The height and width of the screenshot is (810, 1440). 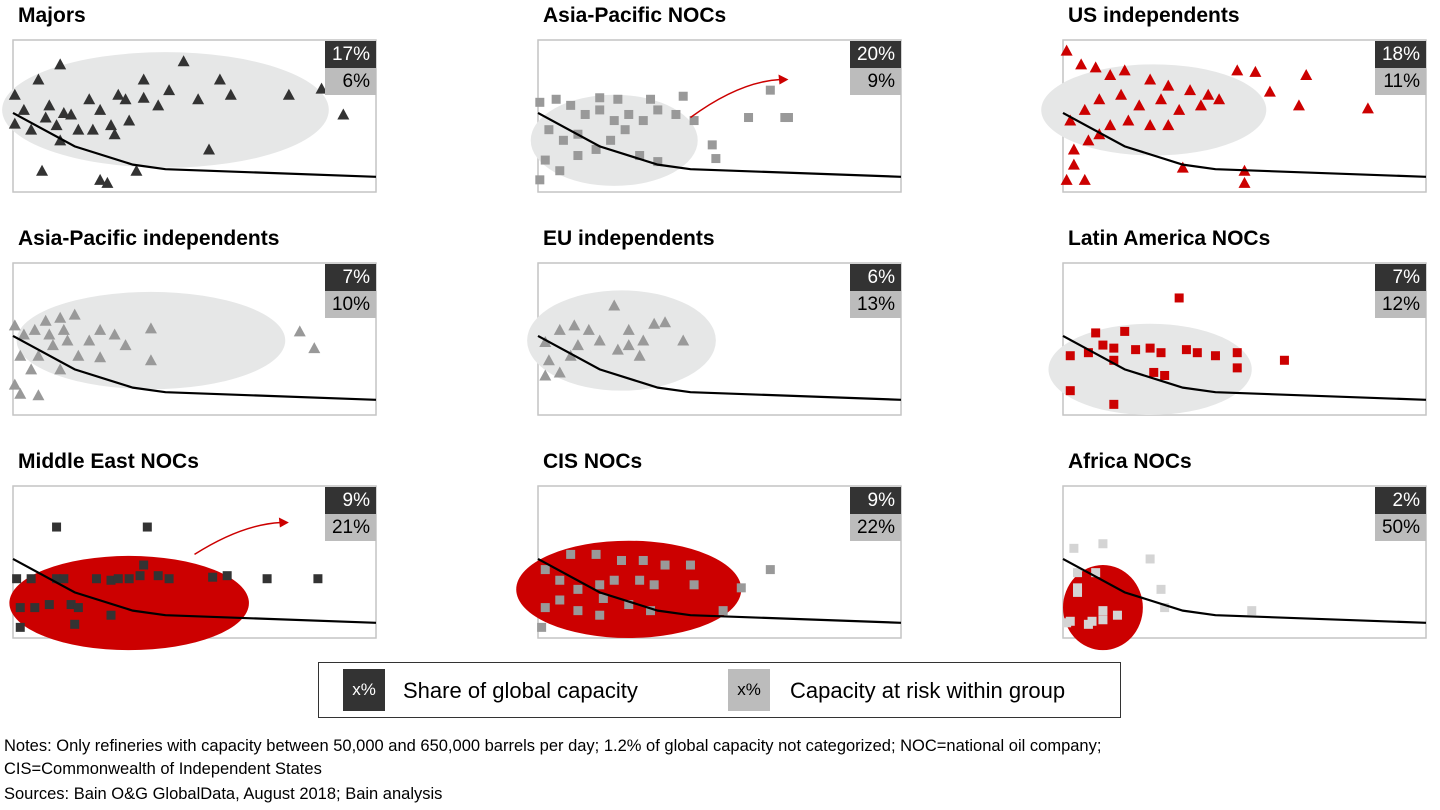 I want to click on share-badge: 18%, so click(x=1400, y=54).